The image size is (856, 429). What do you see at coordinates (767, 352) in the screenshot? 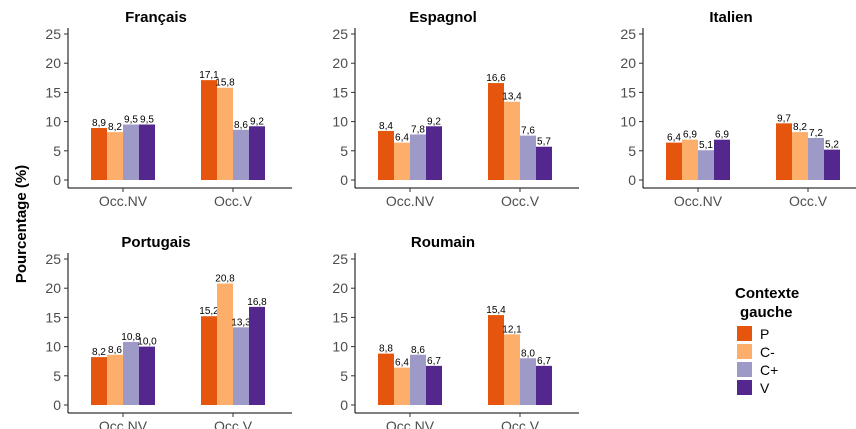
I see `legend-label: C-` at bounding box center [767, 352].